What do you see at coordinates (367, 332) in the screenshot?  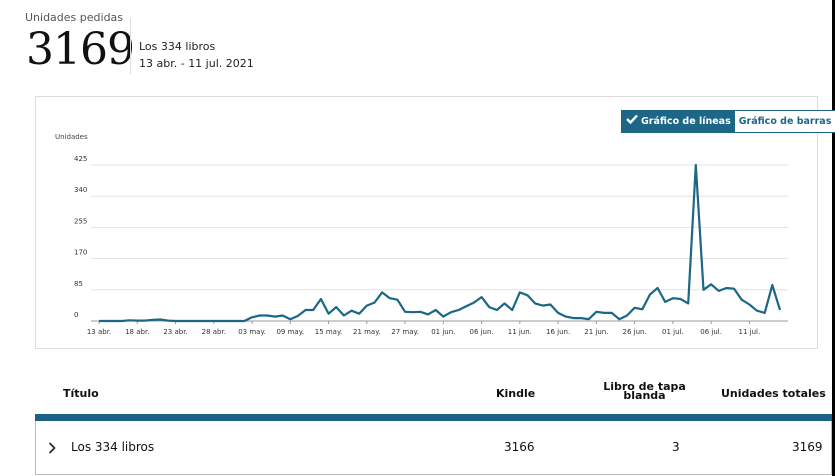 I see `x-tick-label: 21 may.` at bounding box center [367, 332].